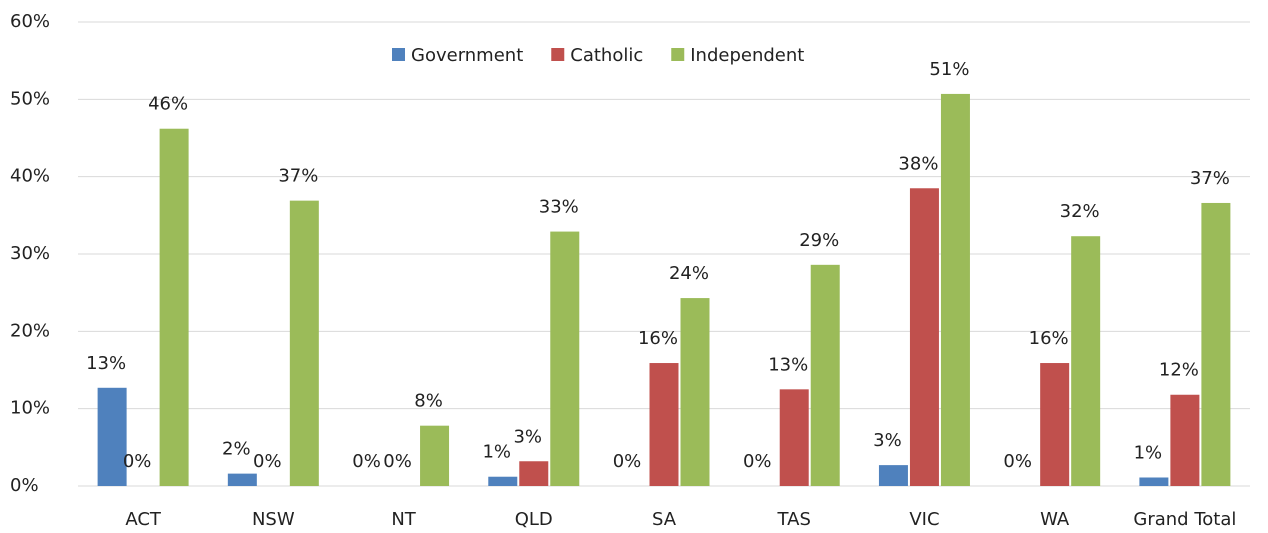 The height and width of the screenshot is (533, 1268). Describe the element at coordinates (559, 207) in the screenshot. I see `value-label: 33%` at that location.